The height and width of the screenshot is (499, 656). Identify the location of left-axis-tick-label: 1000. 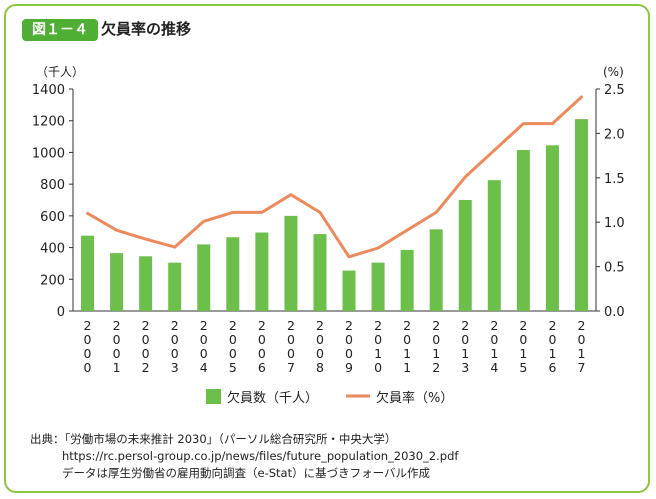
(48, 153).